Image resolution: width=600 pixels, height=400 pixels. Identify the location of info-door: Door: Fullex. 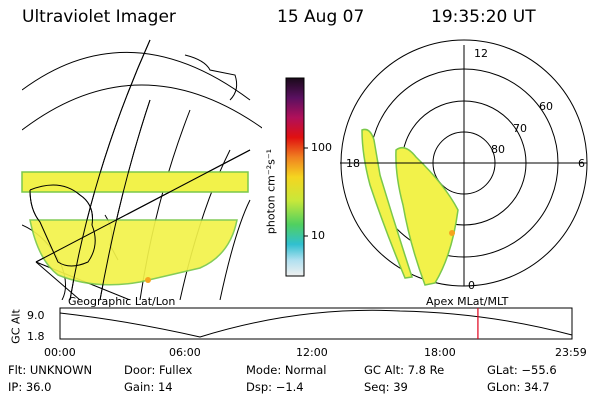
(158, 370).